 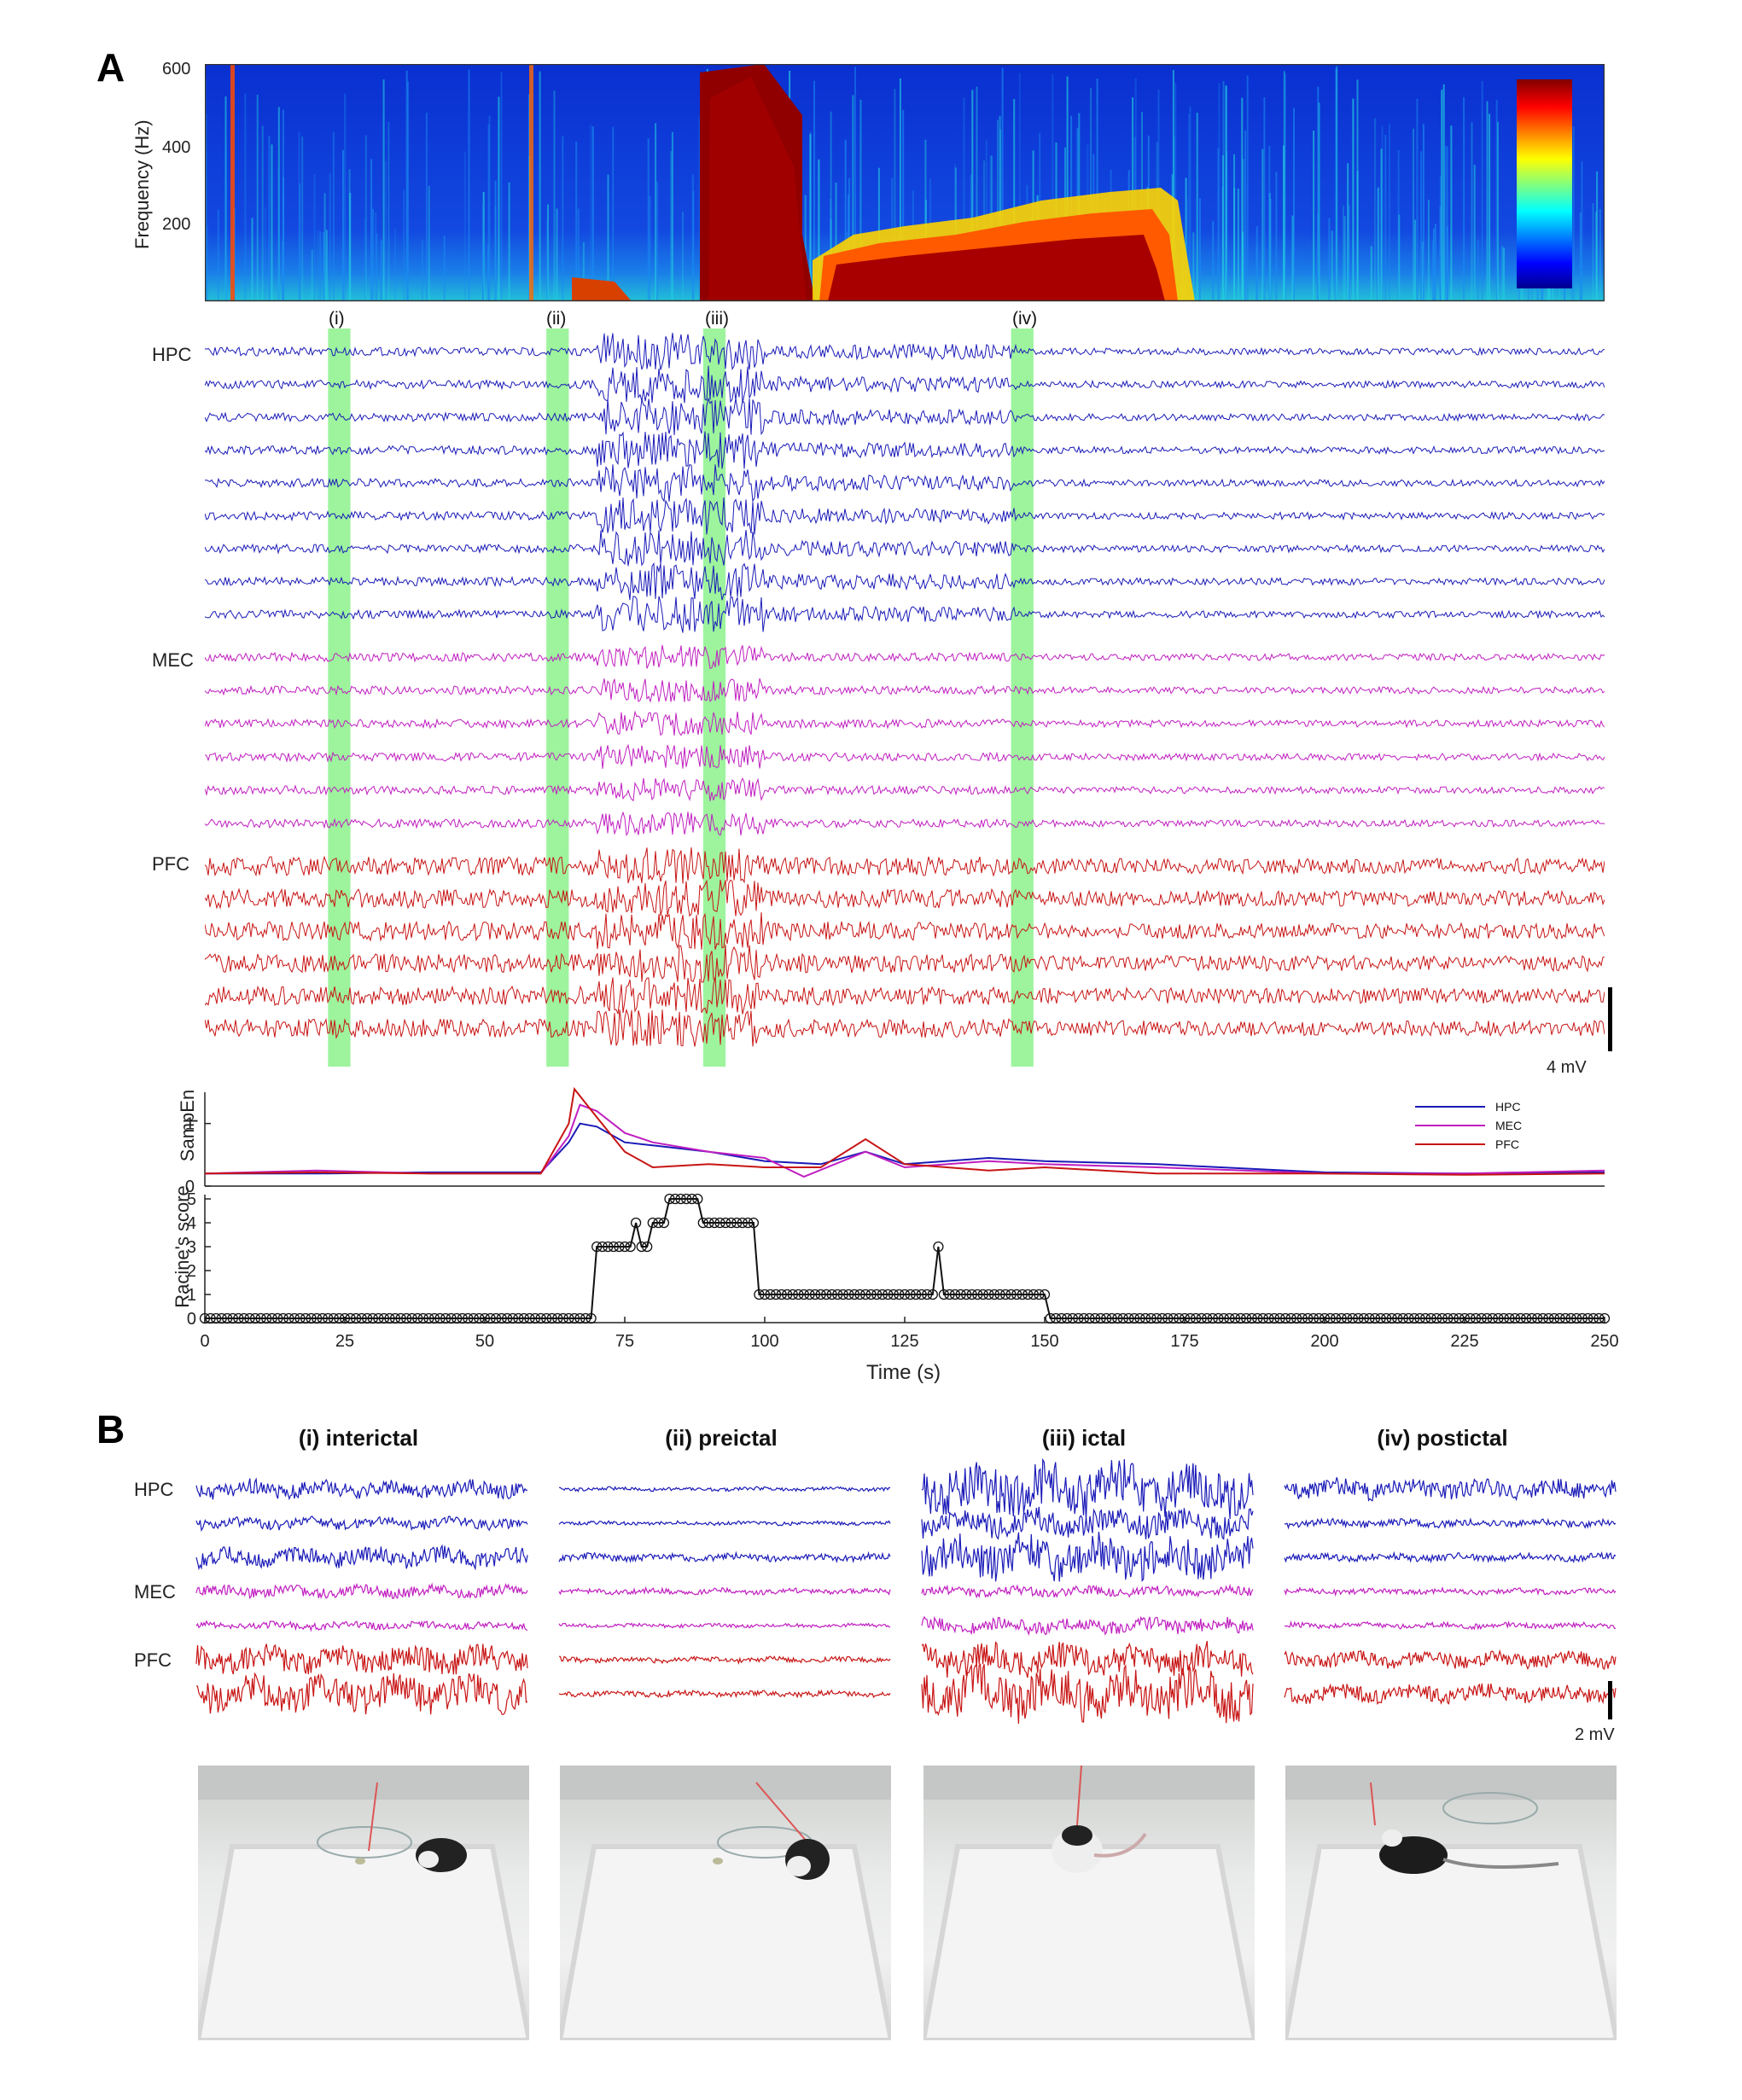 What do you see at coordinates (904, 1341) in the screenshot?
I see `xaxis-tick: 125` at bounding box center [904, 1341].